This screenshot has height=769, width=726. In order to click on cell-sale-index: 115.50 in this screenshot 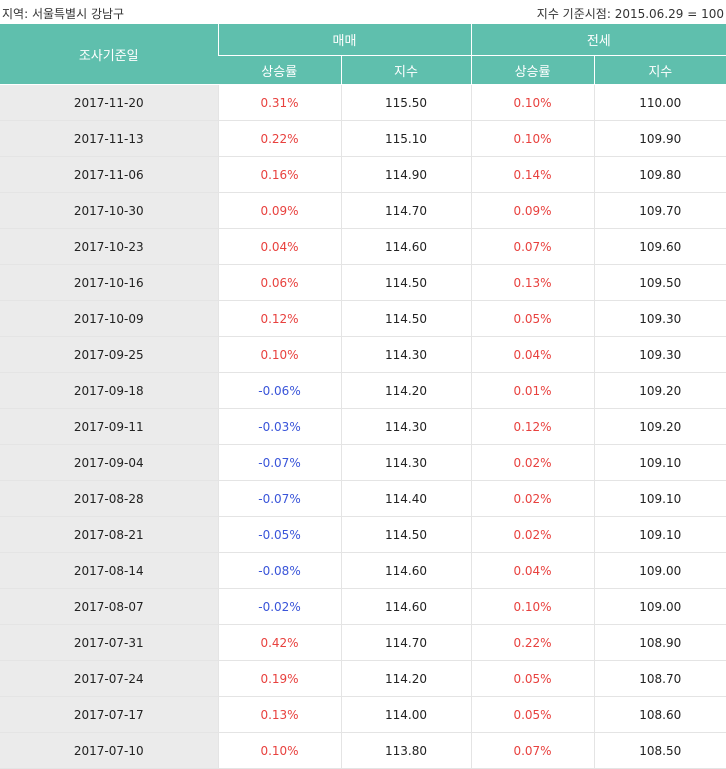, I will do `click(406, 102)`.